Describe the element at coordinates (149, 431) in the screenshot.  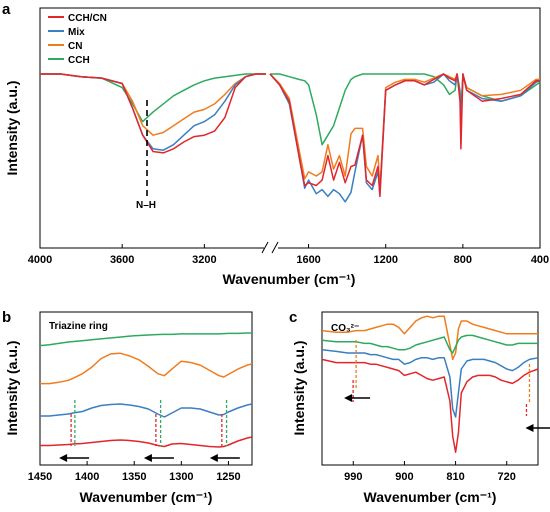
I see `panel-b-shift-markers` at that location.